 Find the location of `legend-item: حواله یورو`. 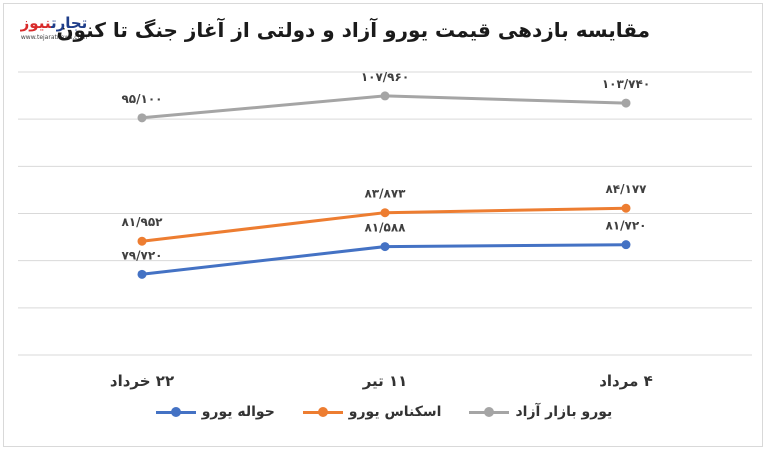

legend-item: حواله یورو is located at coordinates (215, 412).